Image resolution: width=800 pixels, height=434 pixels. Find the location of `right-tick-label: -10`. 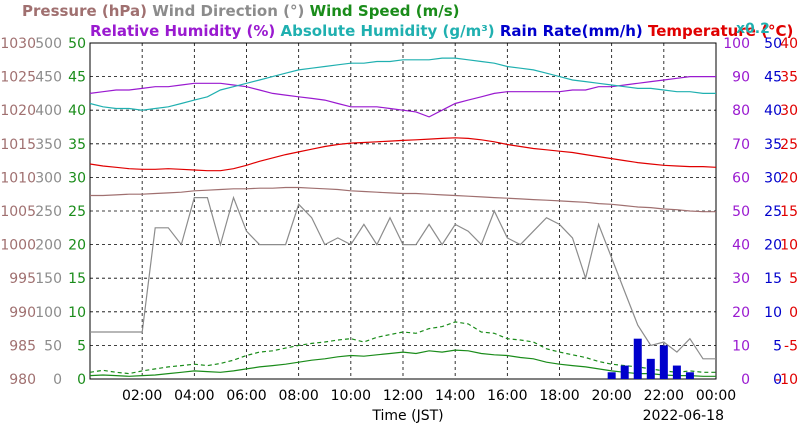

right-tick-label: -10 is located at coordinates (786, 380).